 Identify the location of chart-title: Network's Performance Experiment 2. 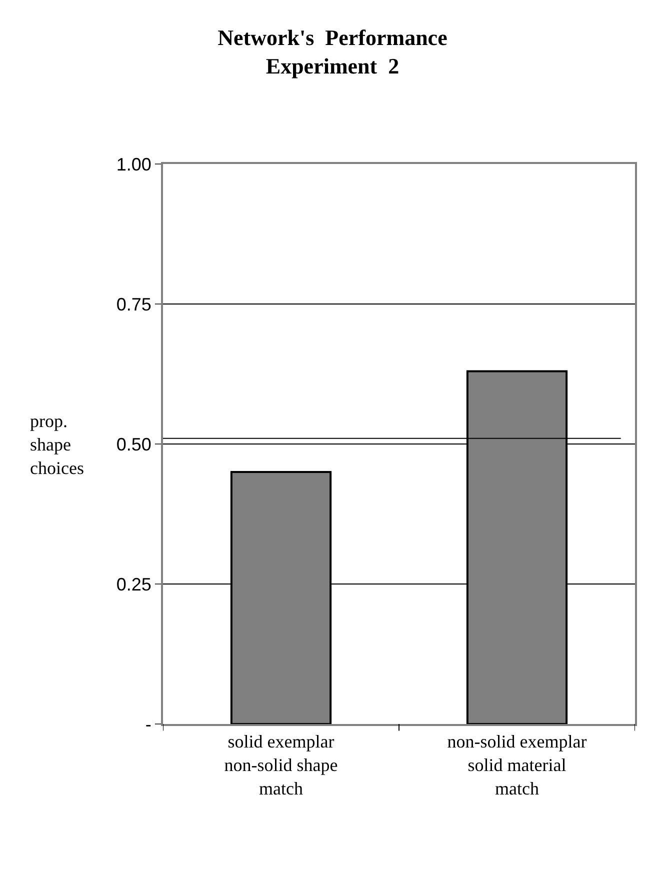
(333, 52).